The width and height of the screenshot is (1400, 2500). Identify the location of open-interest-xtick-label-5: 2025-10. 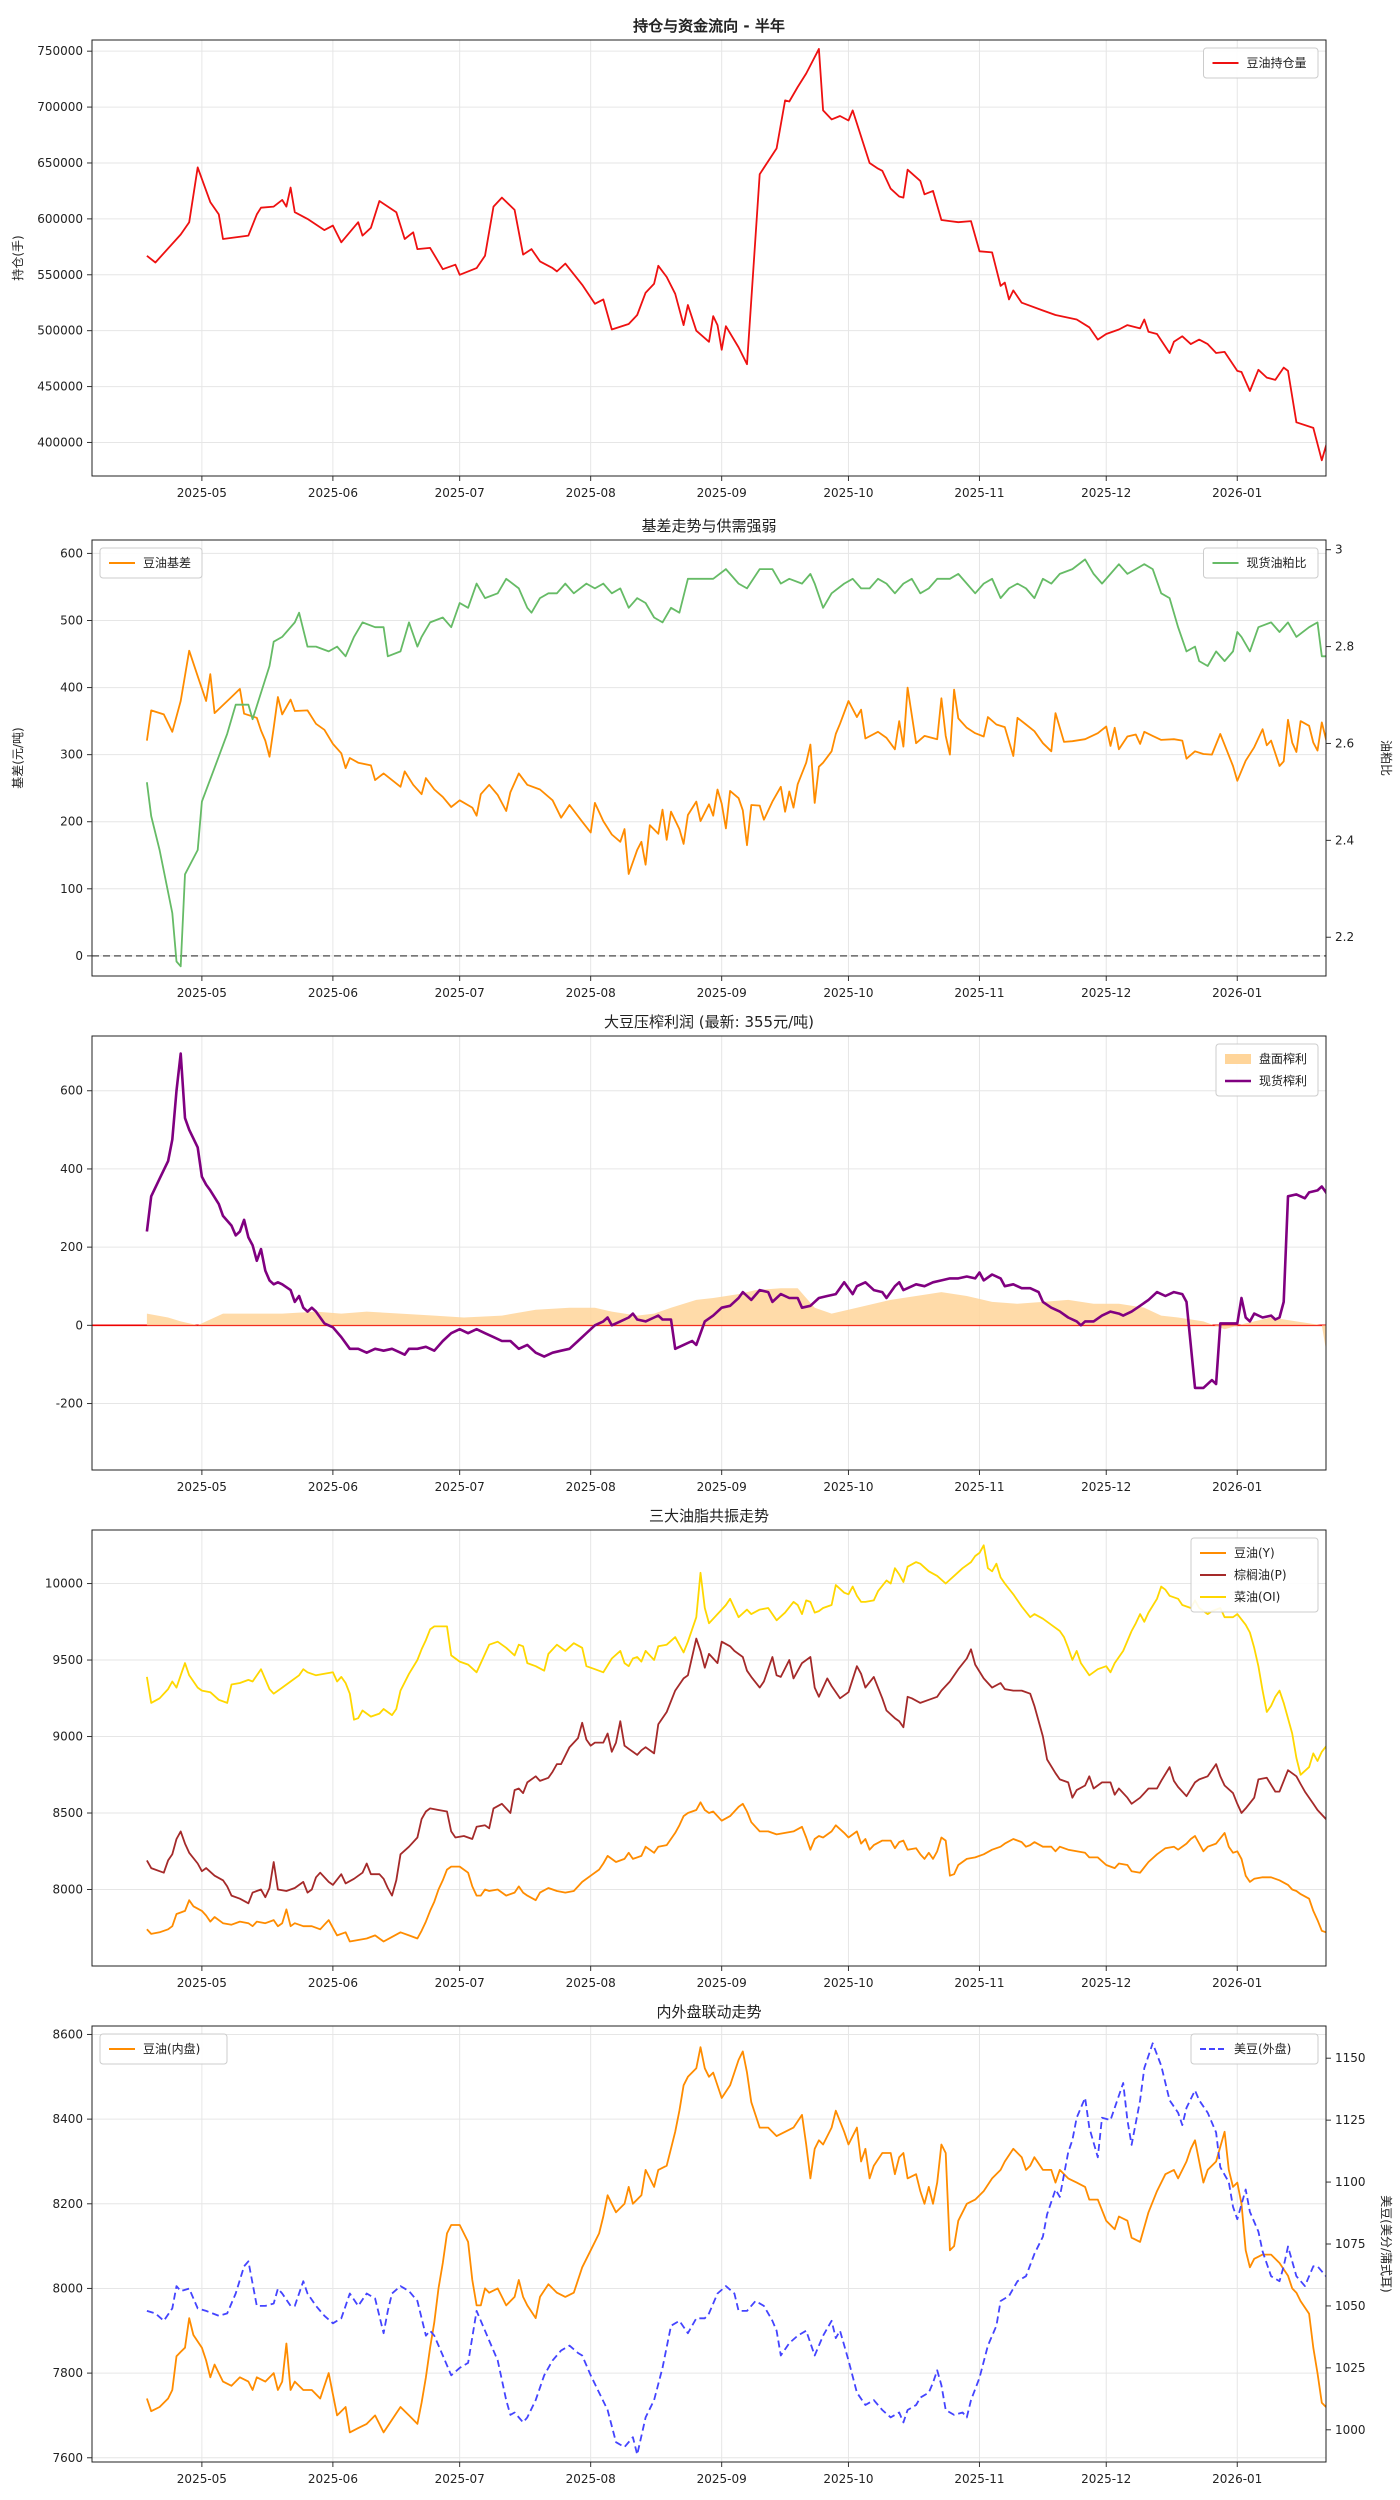
(848, 493).